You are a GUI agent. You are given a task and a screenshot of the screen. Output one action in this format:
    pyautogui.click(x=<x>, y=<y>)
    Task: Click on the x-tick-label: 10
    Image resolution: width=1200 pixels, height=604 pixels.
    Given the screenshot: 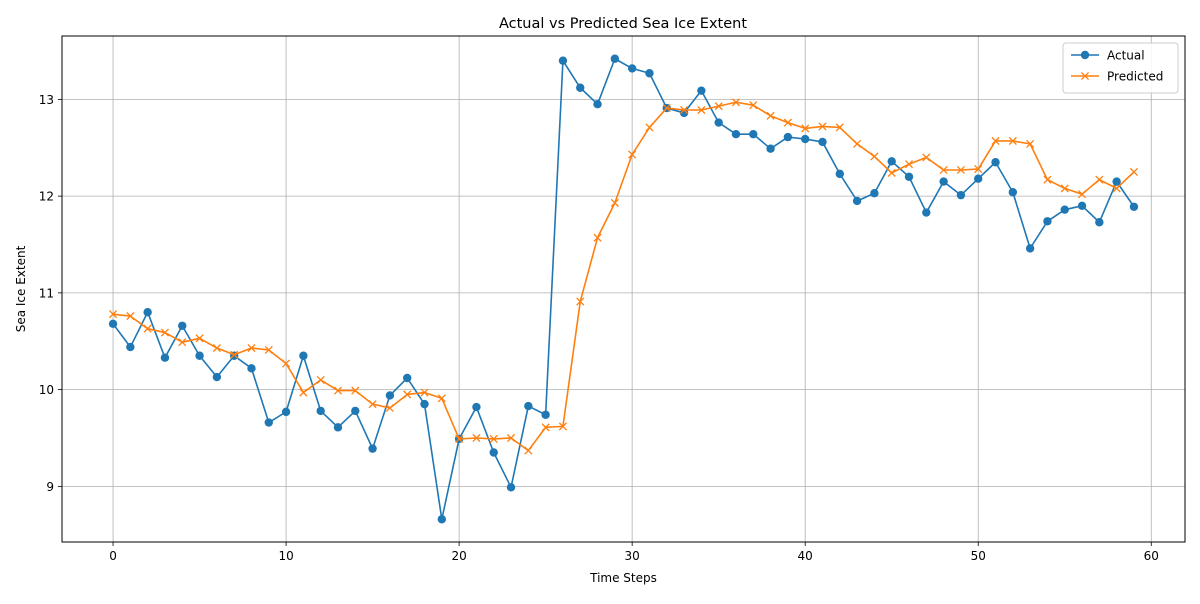 What is the action you would take?
    pyautogui.click(x=285, y=556)
    